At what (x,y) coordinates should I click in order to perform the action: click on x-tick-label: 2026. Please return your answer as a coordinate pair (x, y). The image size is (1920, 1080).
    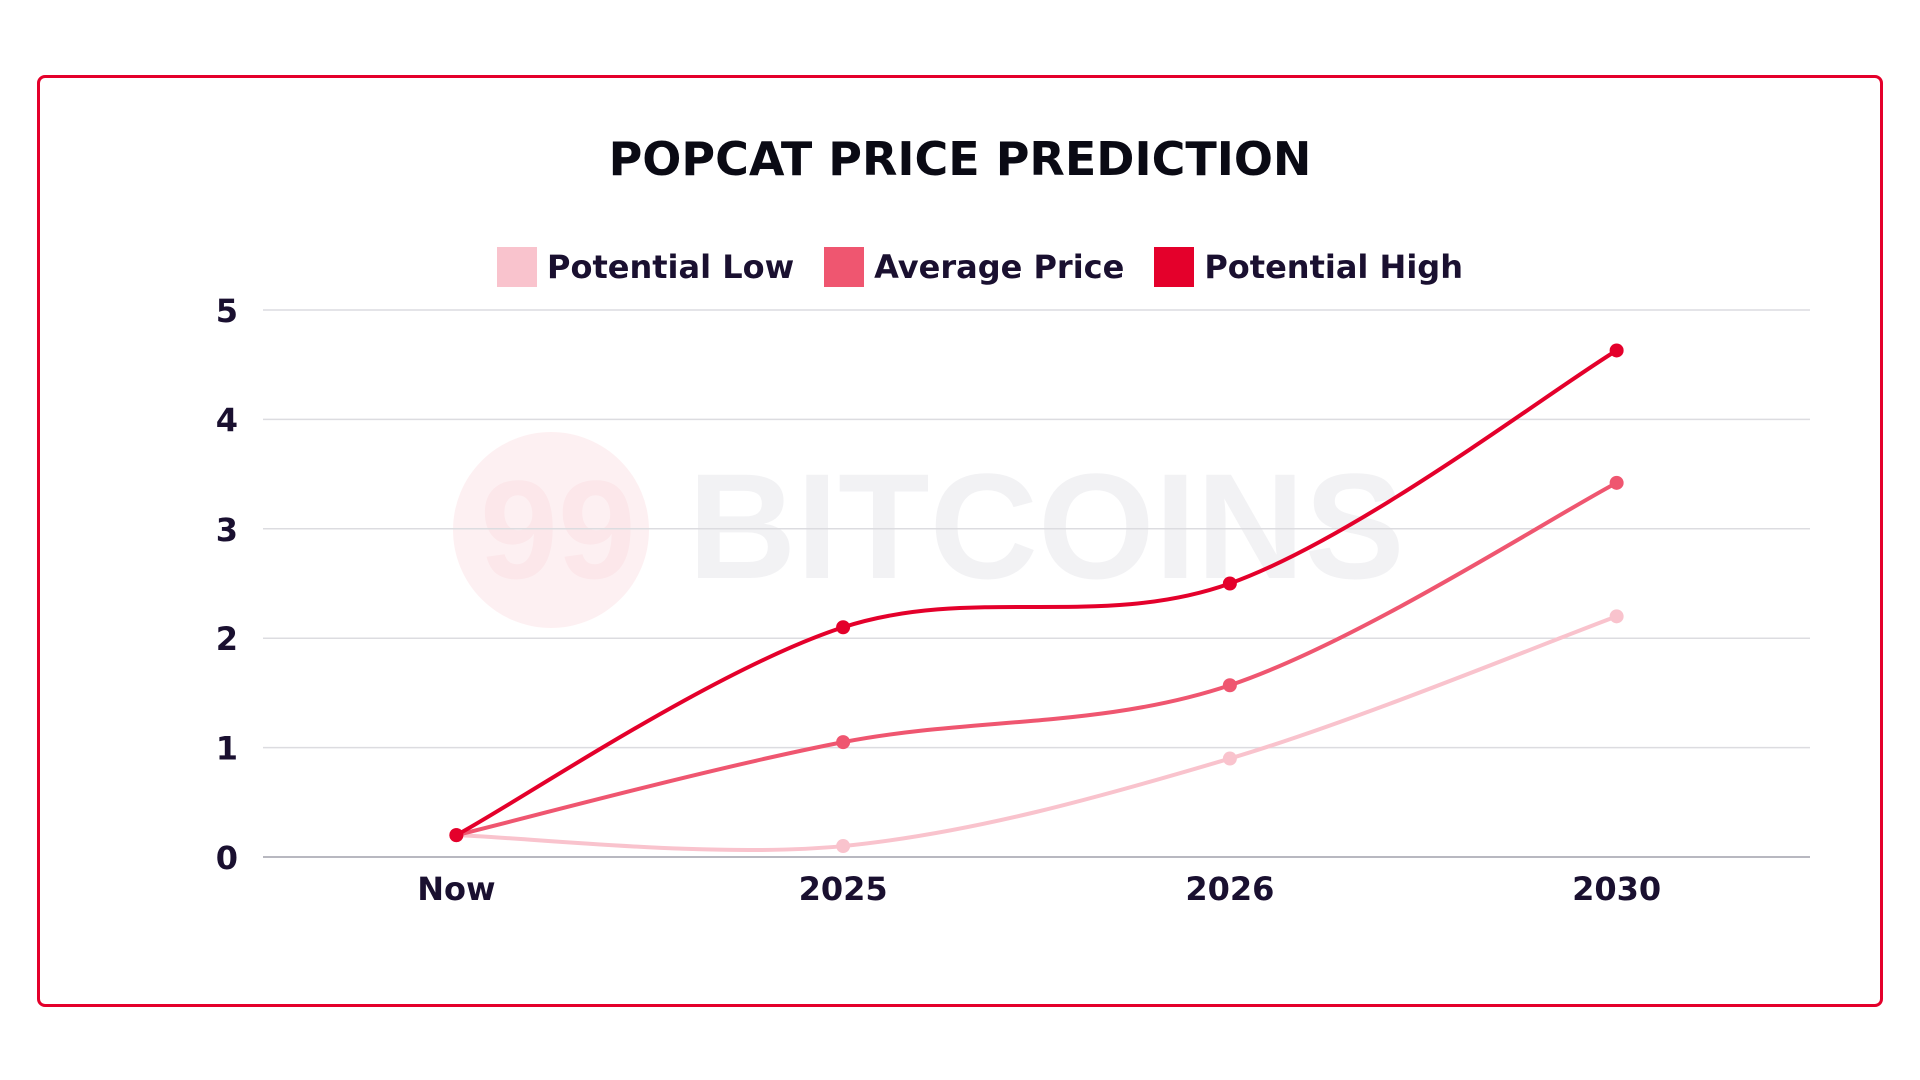
    Looking at the image, I should click on (1229, 889).